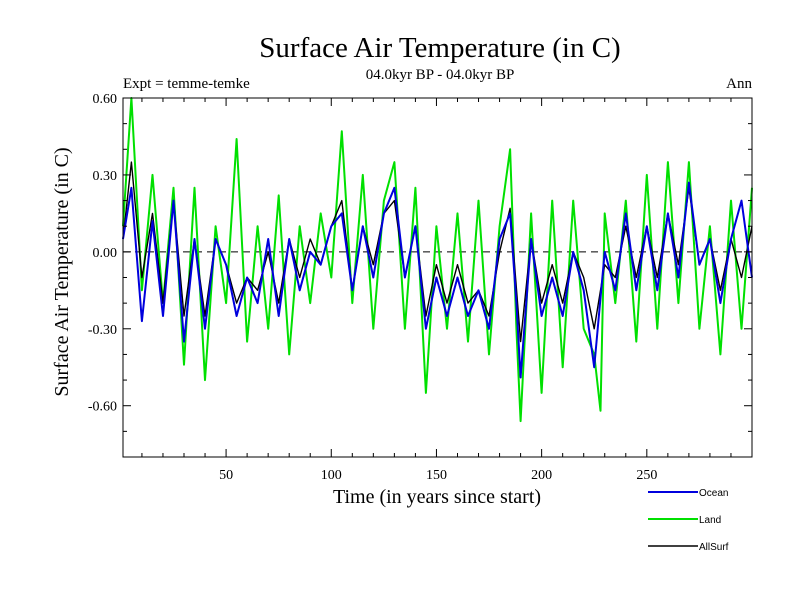 This screenshot has height=605, width=800. What do you see at coordinates (62, 271) in the screenshot?
I see `y-axis-label: Surface Air Temperature (in C)` at bounding box center [62, 271].